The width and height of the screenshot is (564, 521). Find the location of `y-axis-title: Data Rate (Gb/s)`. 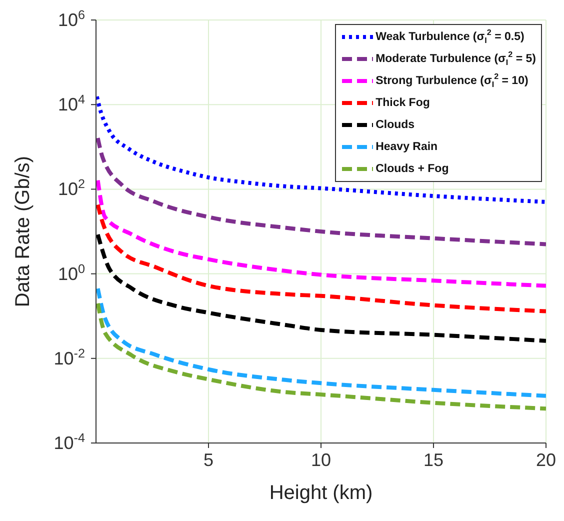

y-axis-title: Data Rate (Gb/s) is located at coordinates (23, 232).